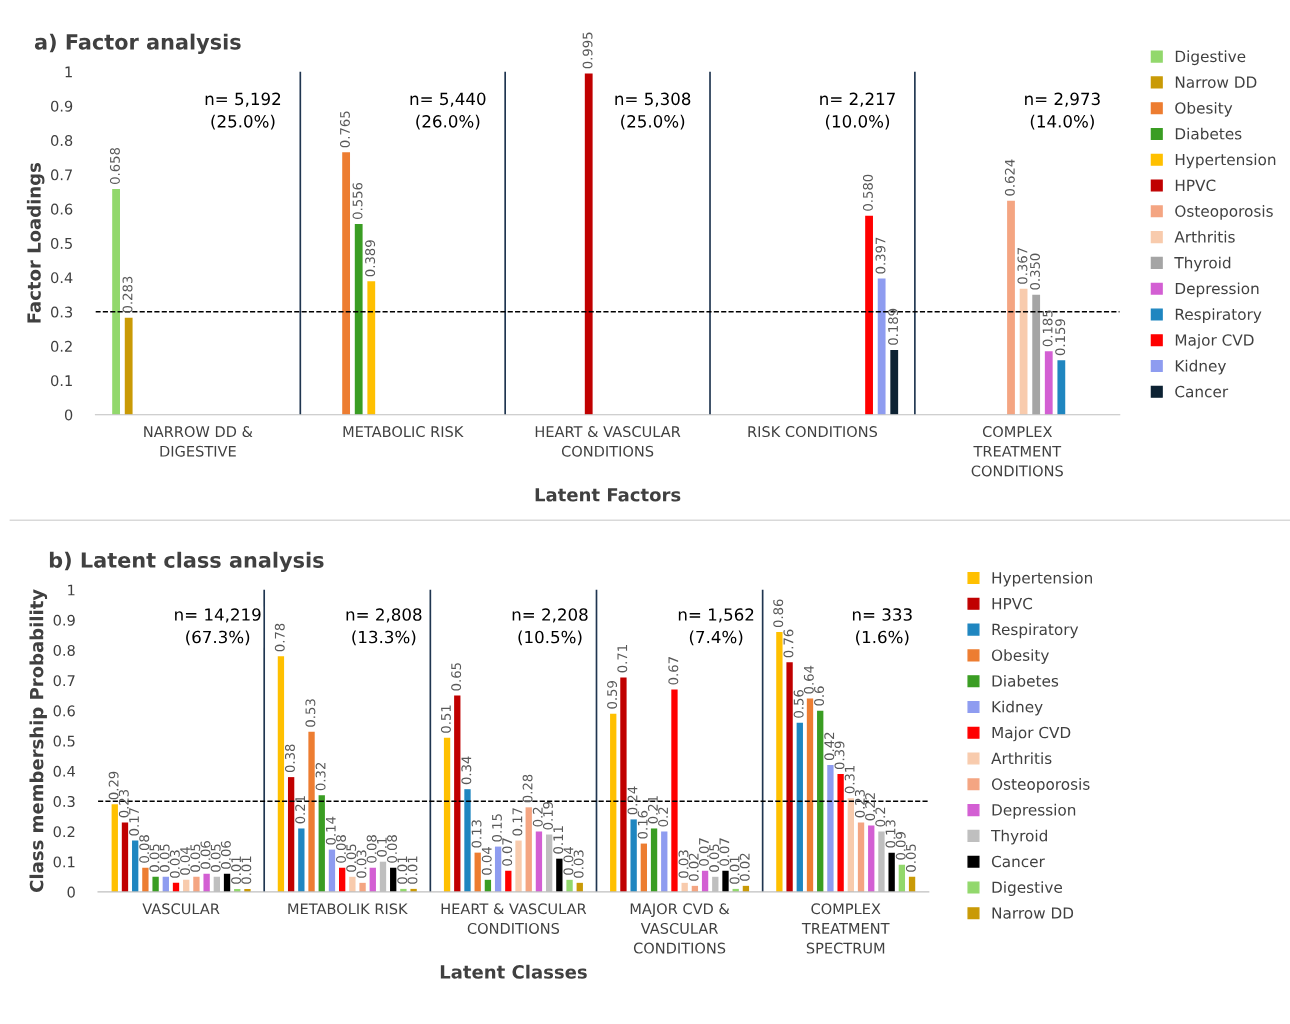 The height and width of the screenshot is (1024, 1290). What do you see at coordinates (890, 834) in the screenshot?
I see `data-label: 0.13` at bounding box center [890, 834].